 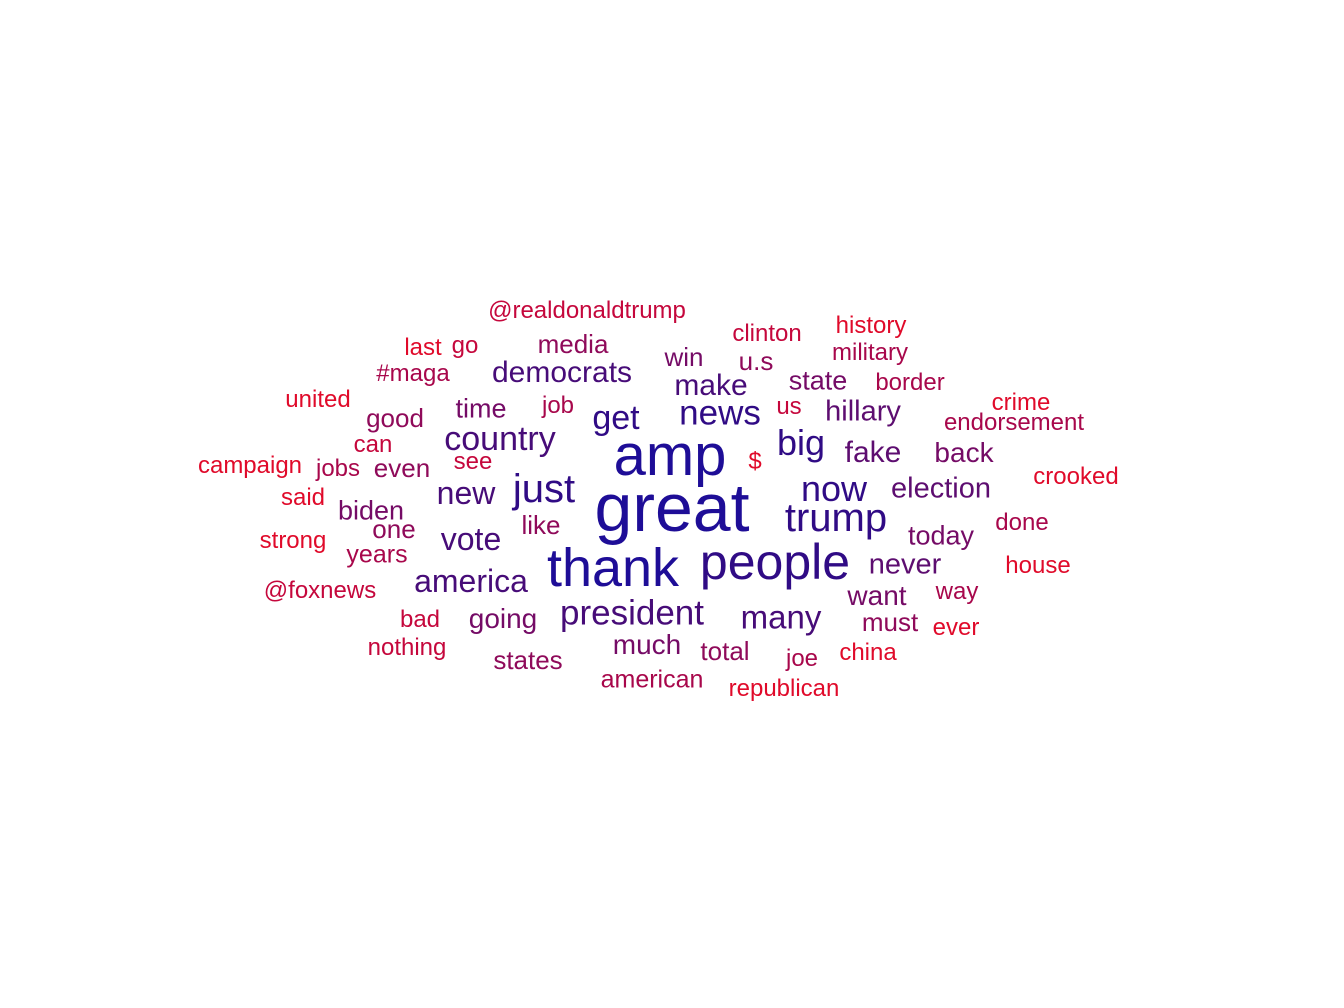 I want to click on word-dollar: $, so click(x=755, y=461).